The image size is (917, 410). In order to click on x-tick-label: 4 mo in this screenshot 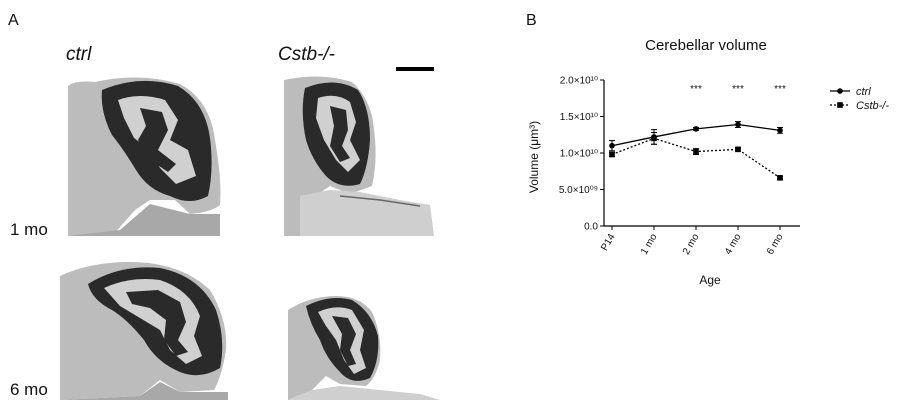, I will do `click(733, 244)`.